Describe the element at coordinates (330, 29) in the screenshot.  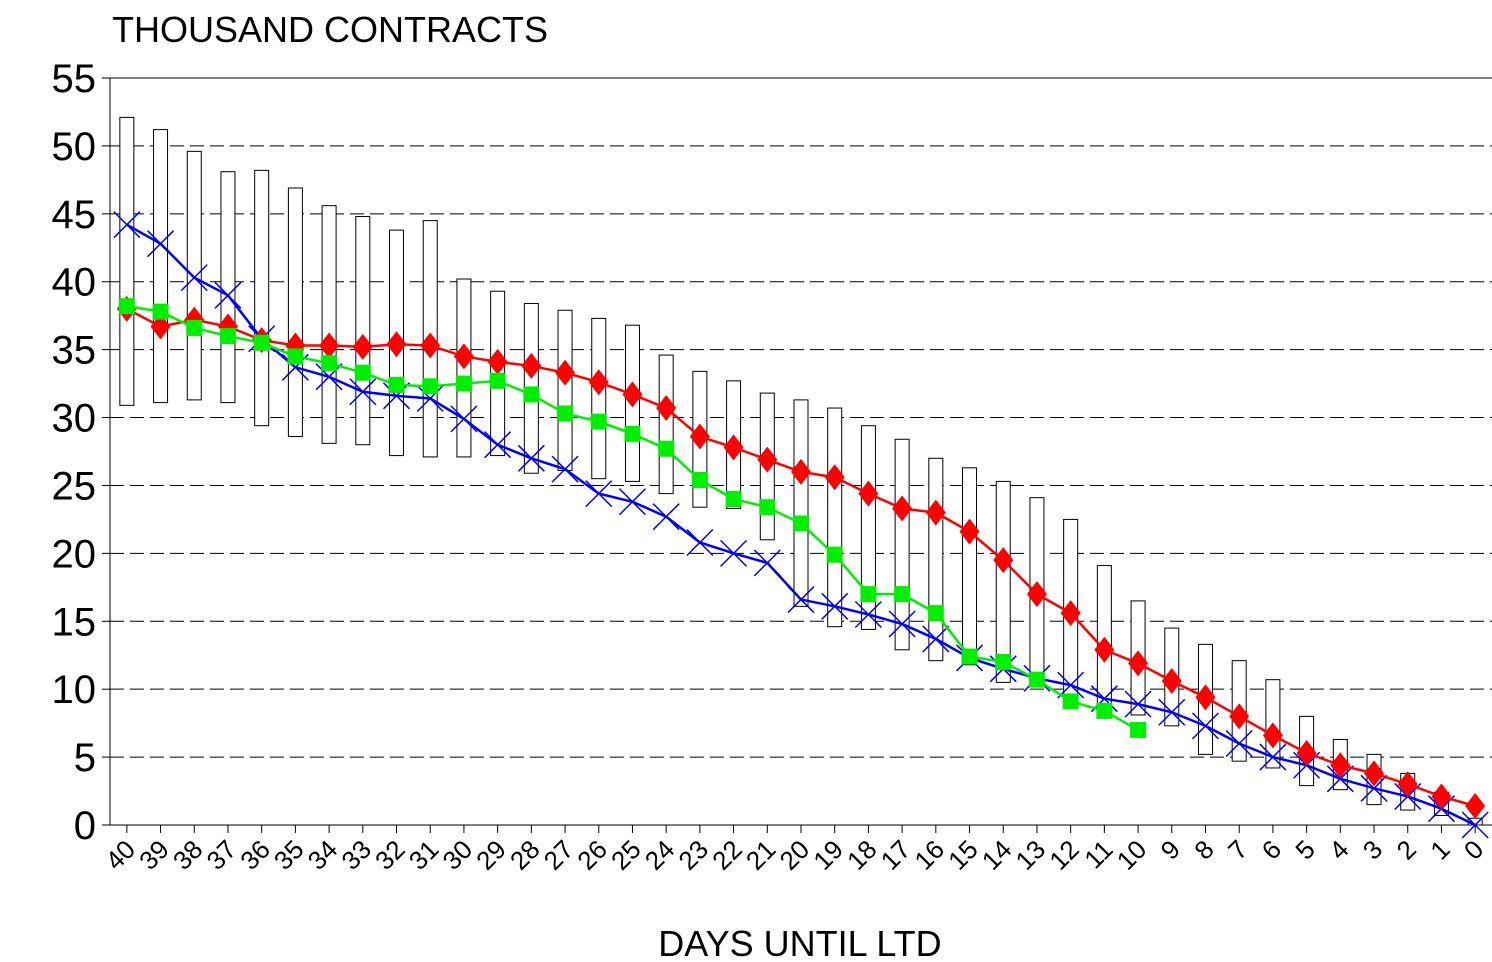
I see `chart-title: THOUSAND CONTRACTS` at that location.